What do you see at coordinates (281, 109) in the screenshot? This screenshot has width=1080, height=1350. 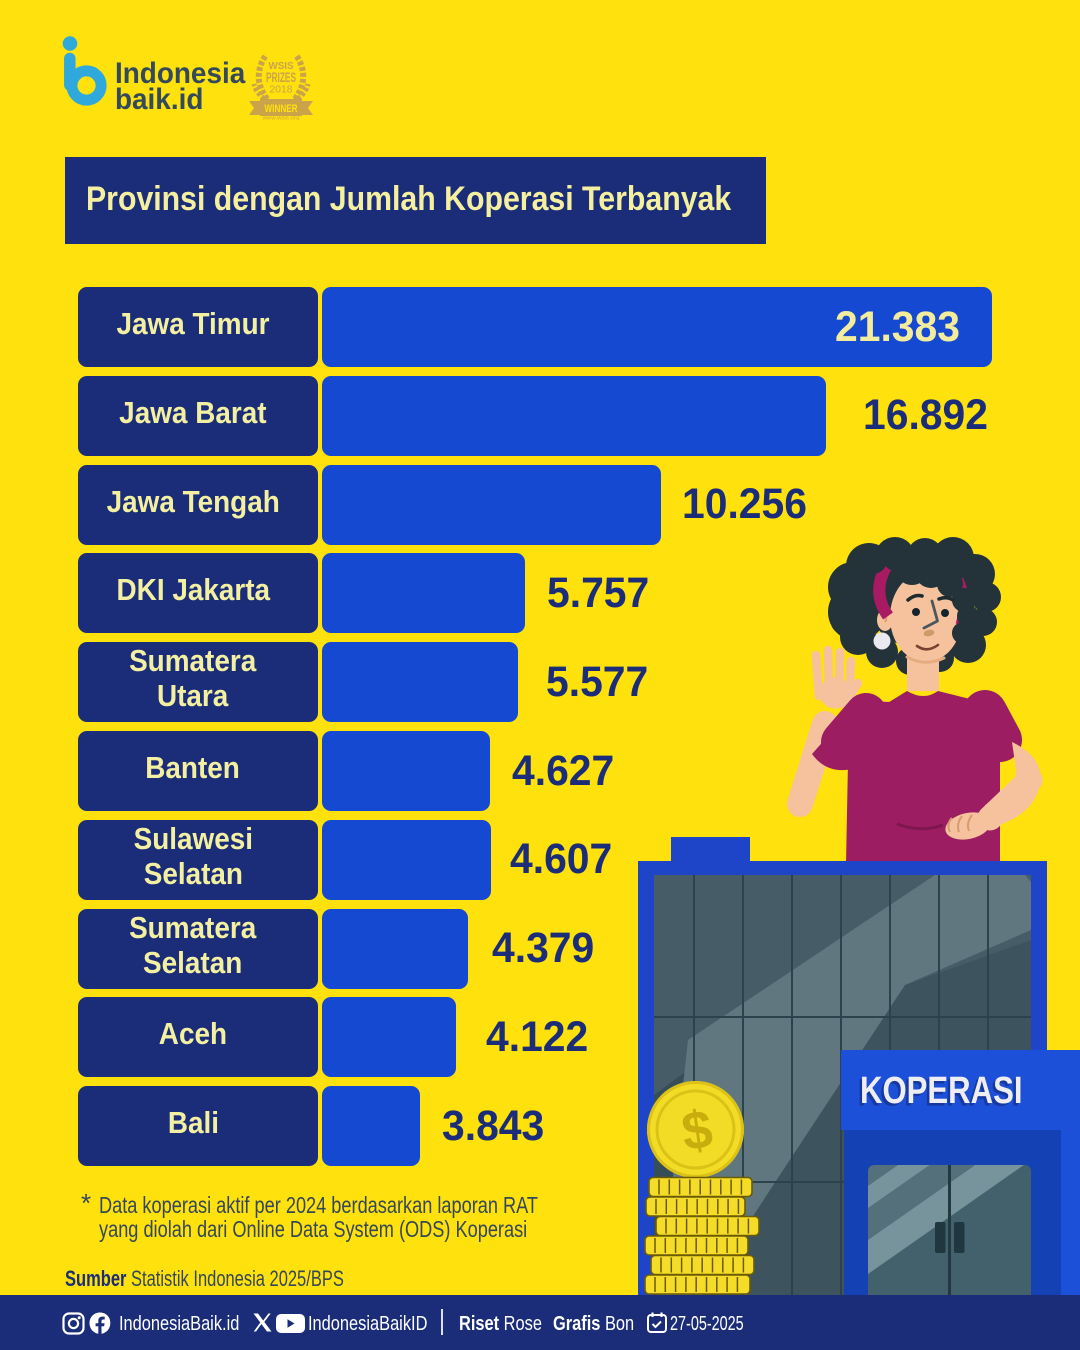 I see `svg-text: WINNER` at bounding box center [281, 109].